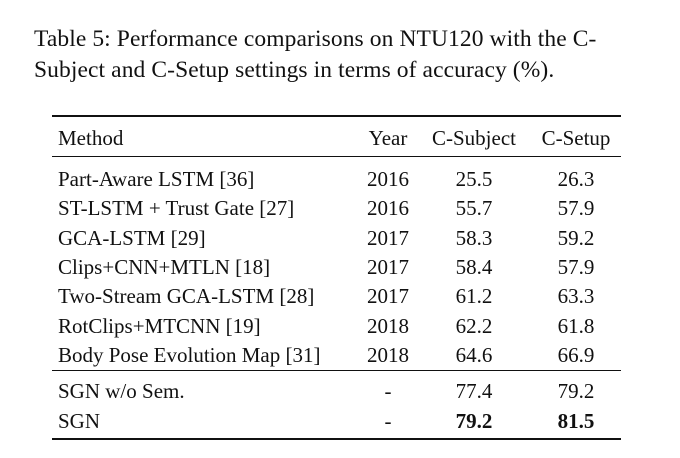 Image resolution: width=680 pixels, height=458 pixels. What do you see at coordinates (79, 420) in the screenshot?
I see `row-method-cell: SGN` at bounding box center [79, 420].